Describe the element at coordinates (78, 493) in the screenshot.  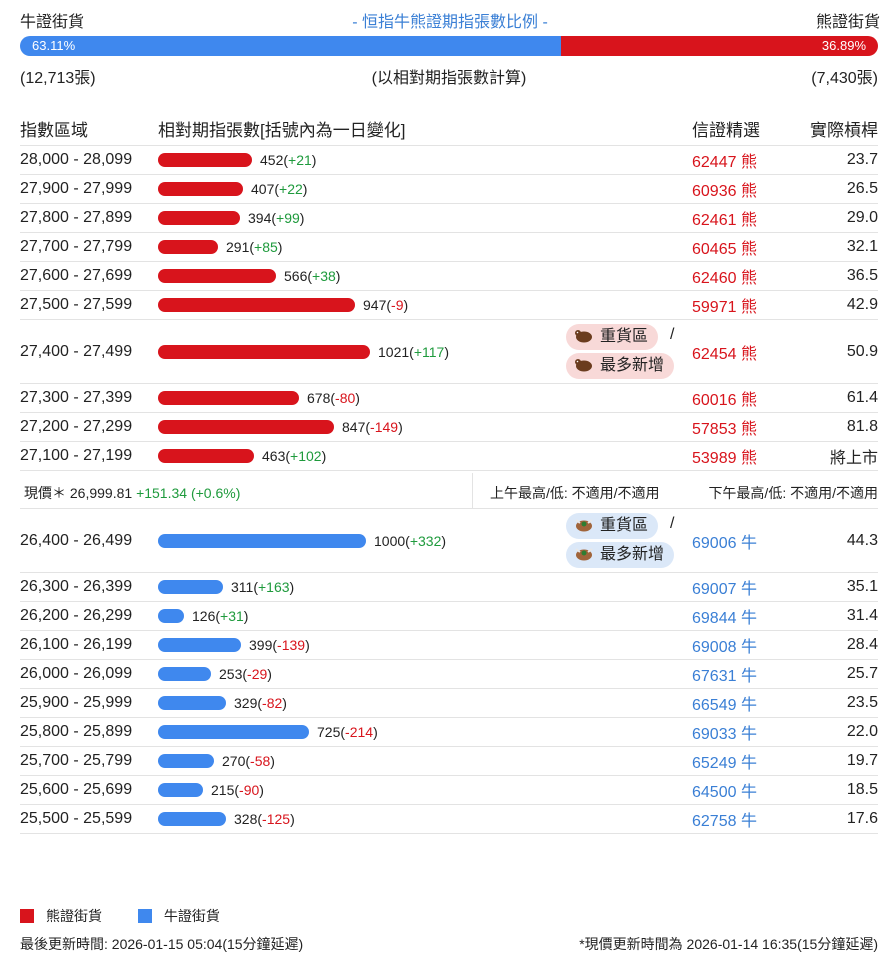
I see `current-price-value: 現價＊ 26,999.81` at that location.